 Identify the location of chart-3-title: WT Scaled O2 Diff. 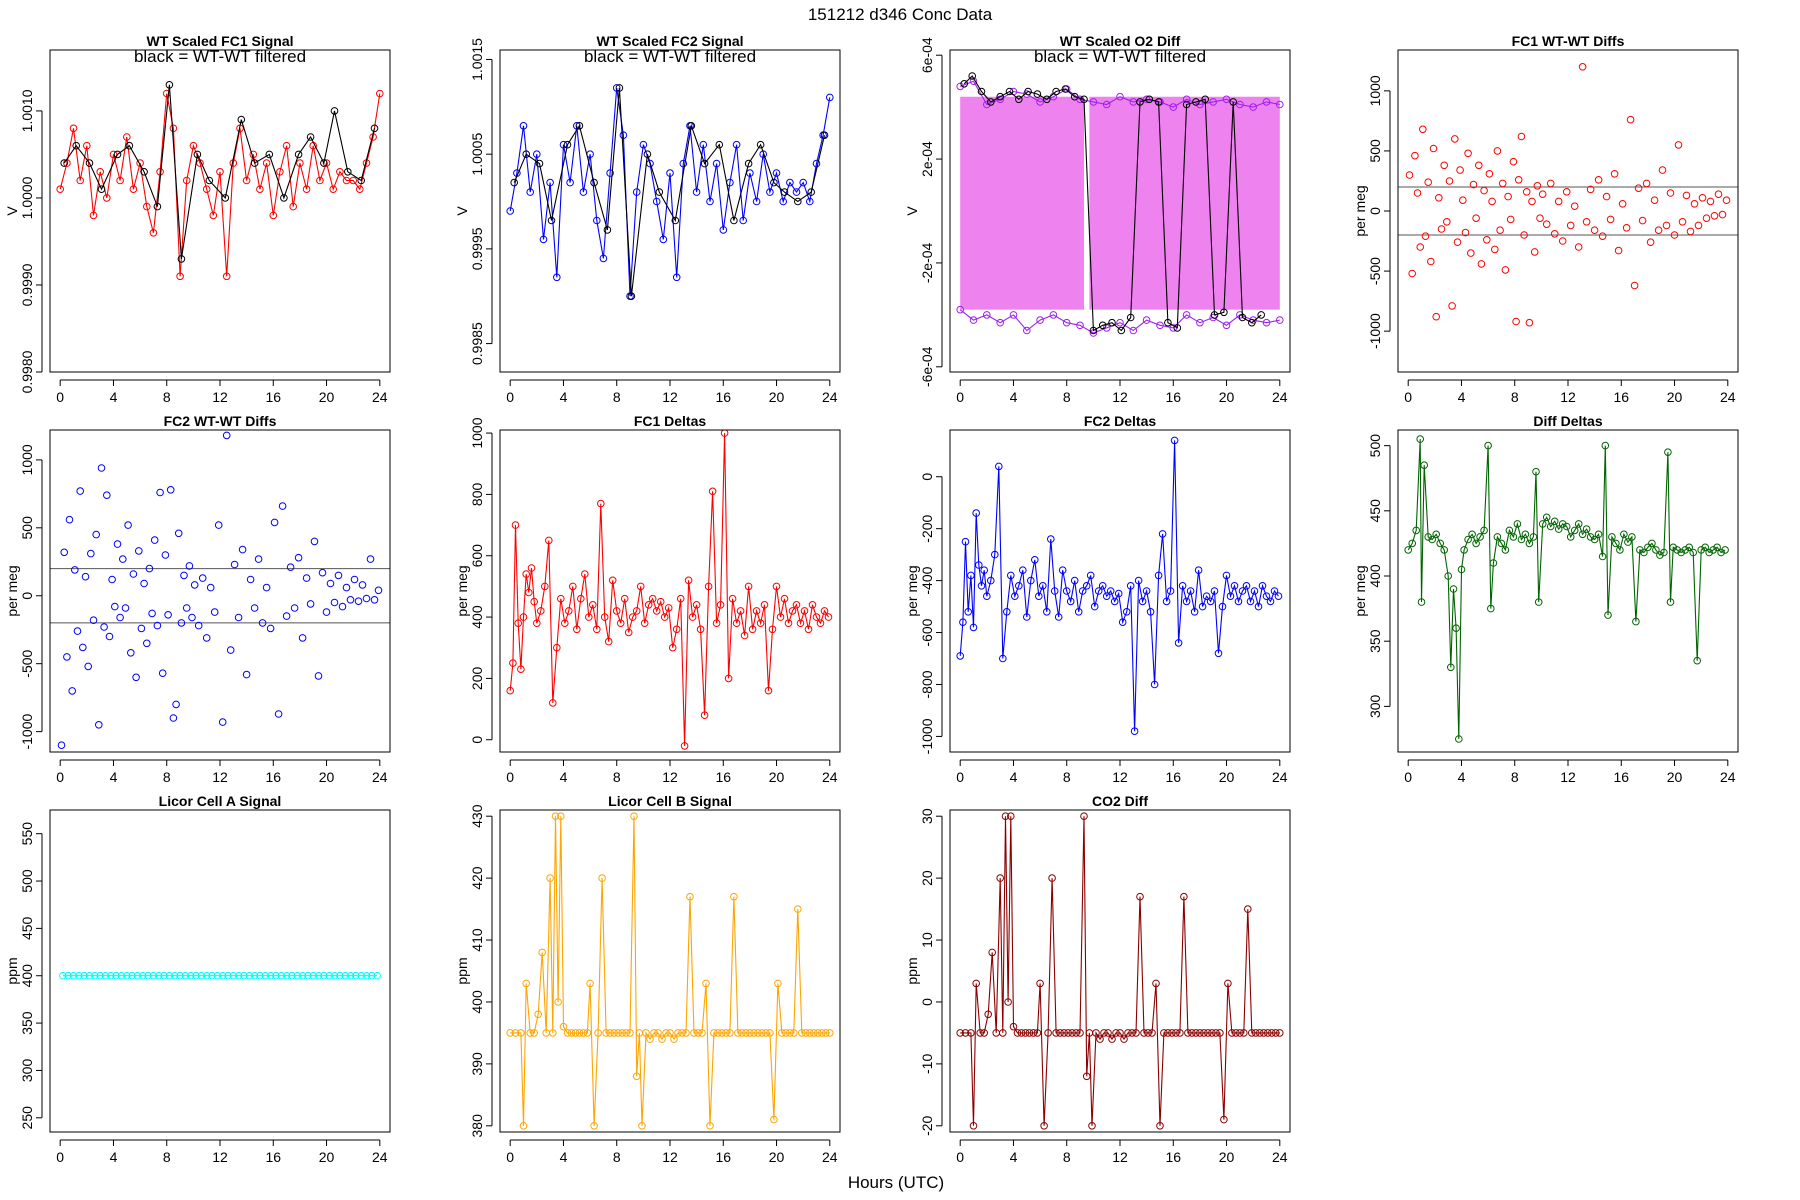
(1120, 41).